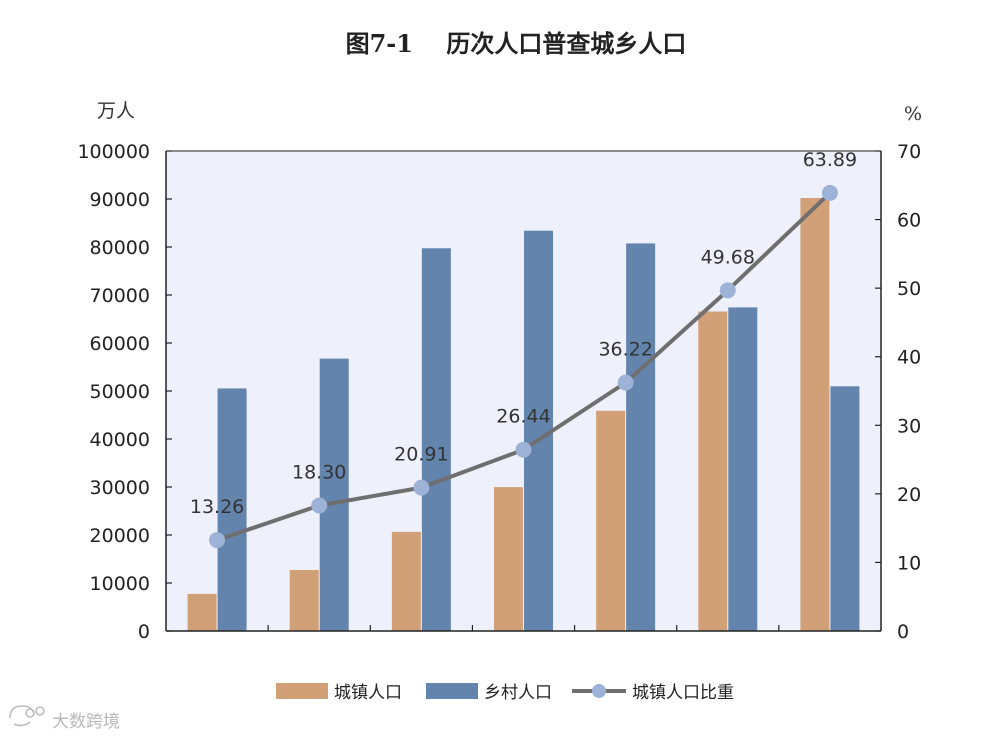 This screenshot has height=738, width=1008. Describe the element at coordinates (518, 693) in the screenshot. I see `legend-rural-label: 乡村人口` at that location.